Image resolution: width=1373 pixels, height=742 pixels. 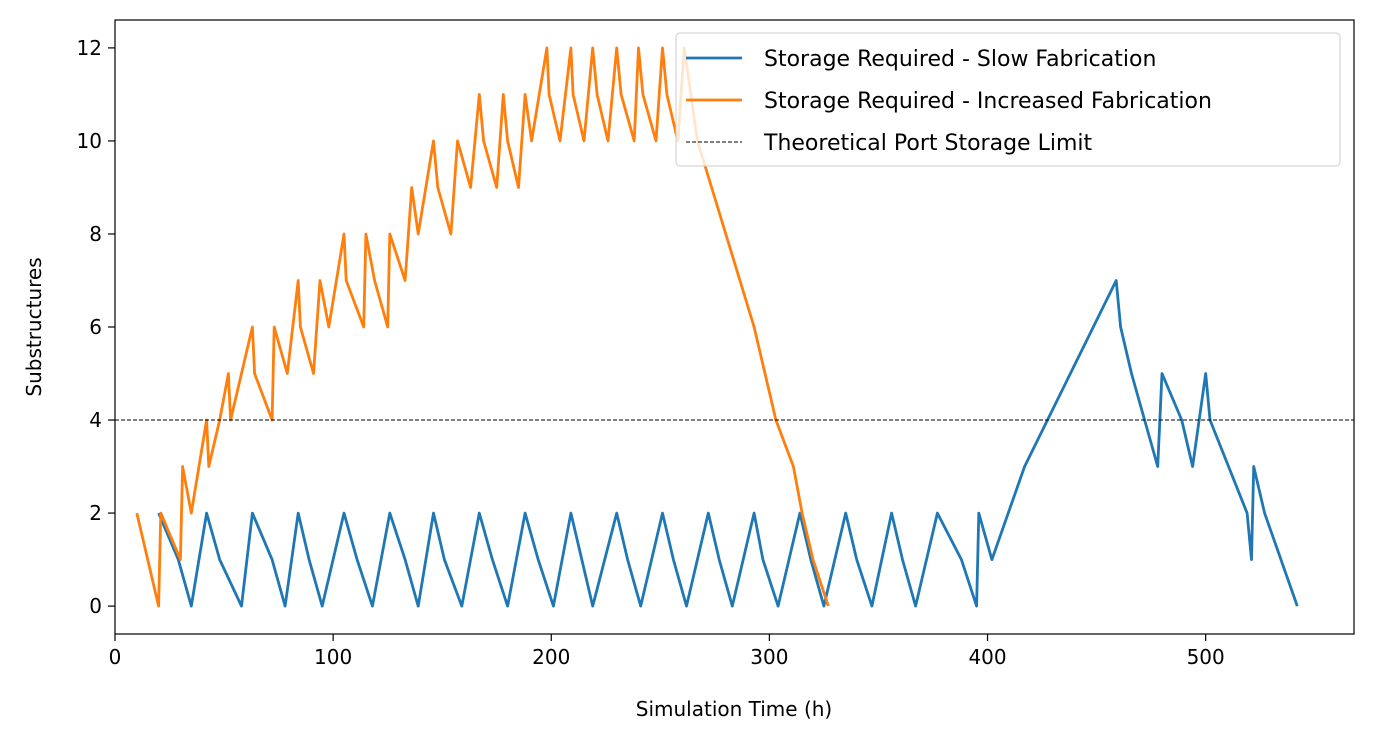 What do you see at coordinates (115, 657) in the screenshot?
I see `x-tick-label: 0` at bounding box center [115, 657].